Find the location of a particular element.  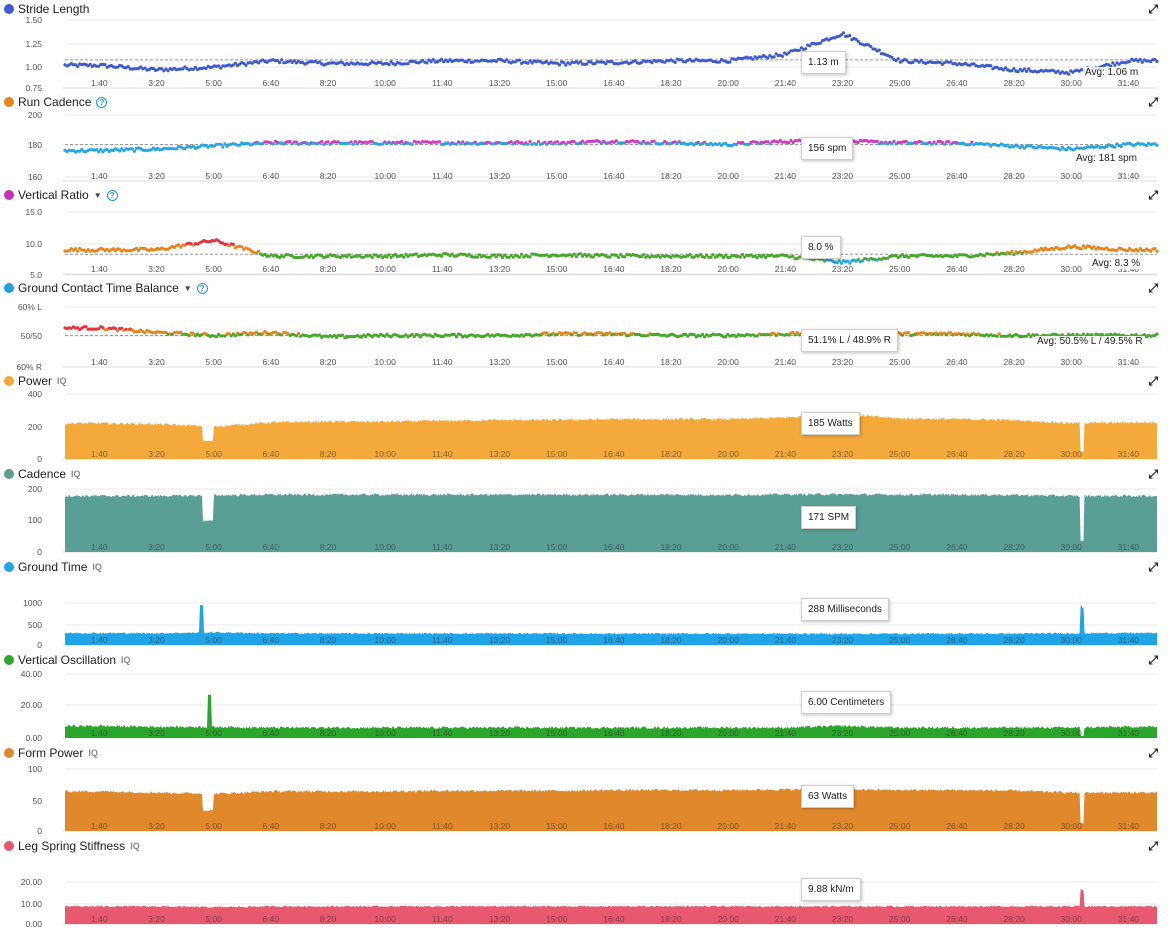

series-area is located at coordinates (611, 716).